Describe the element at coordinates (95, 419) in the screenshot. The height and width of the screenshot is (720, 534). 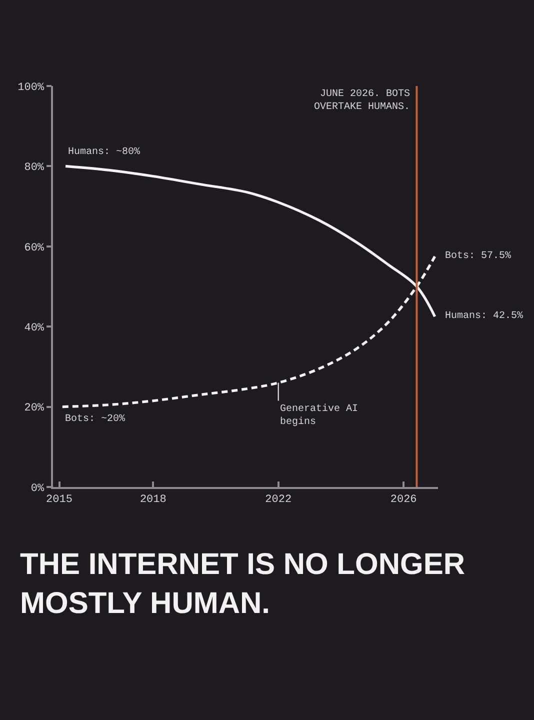
I see `annotation: Bots: ~20%` at that location.